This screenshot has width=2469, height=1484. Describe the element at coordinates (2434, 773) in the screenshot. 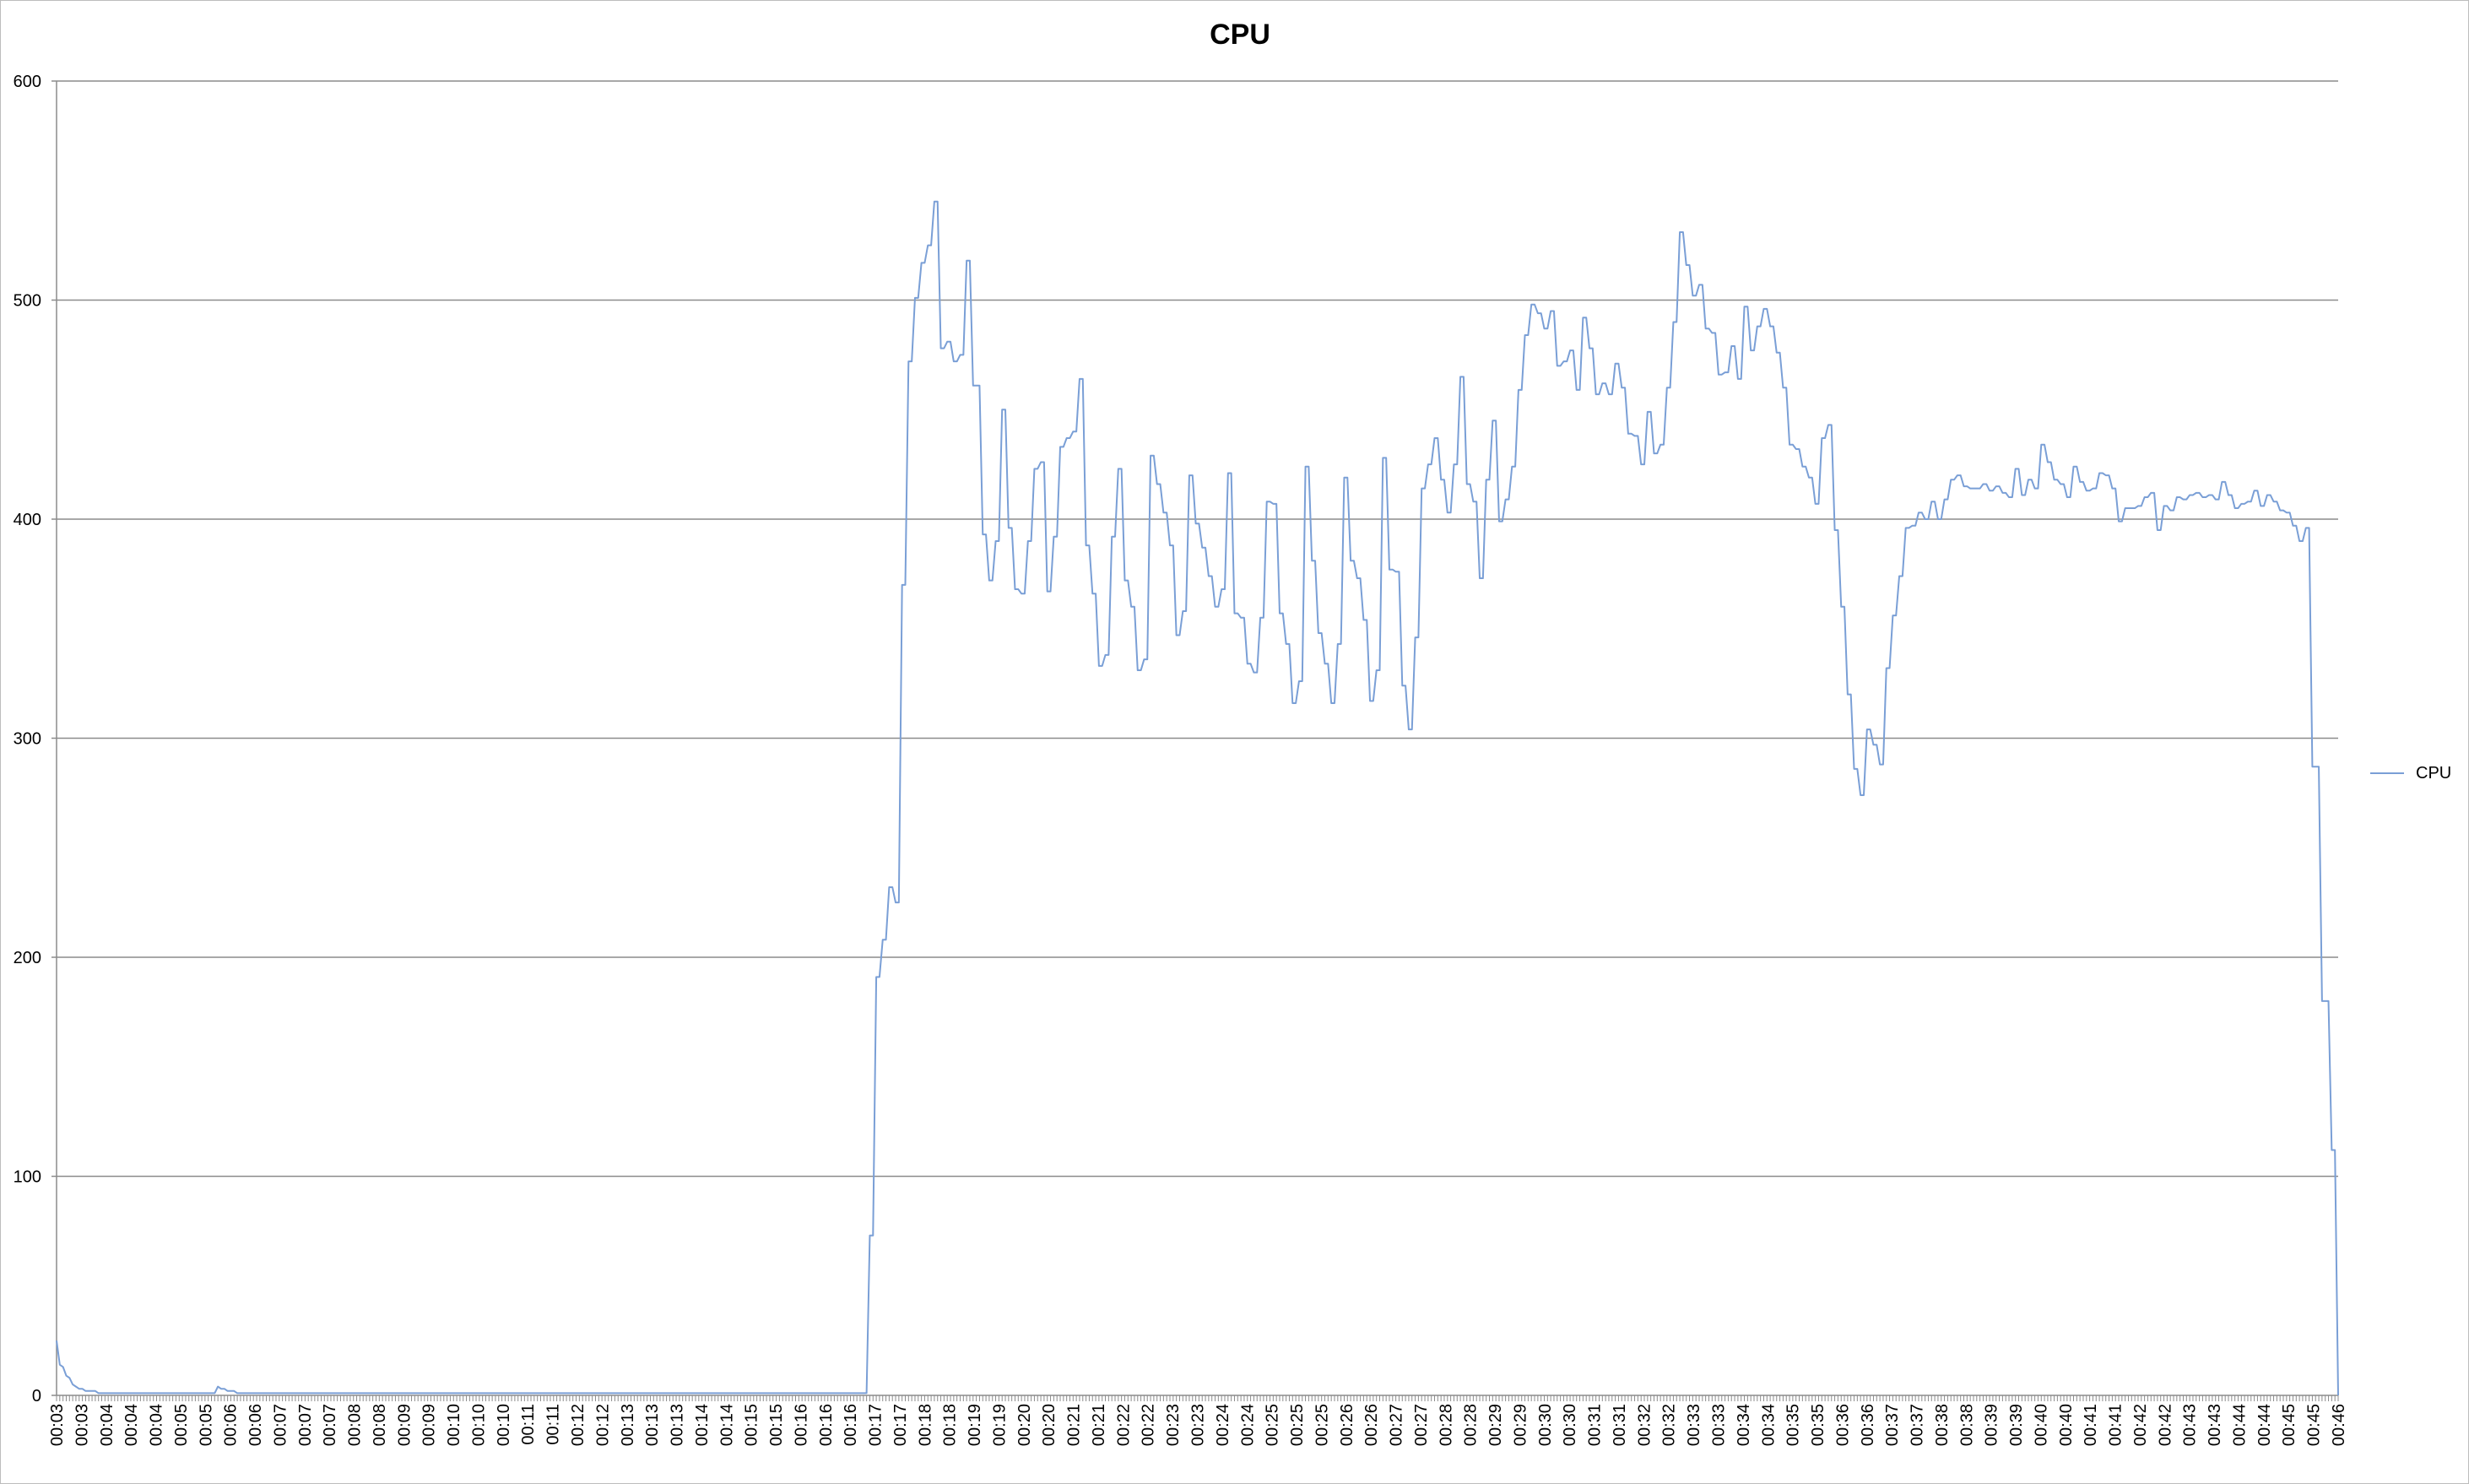

I see `legend-label-cpu: CPU` at that location.